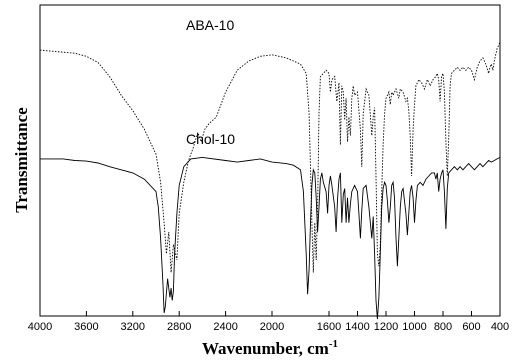 The image size is (519, 361). I want to click on x-tick-label-1000: 1000, so click(414, 327).